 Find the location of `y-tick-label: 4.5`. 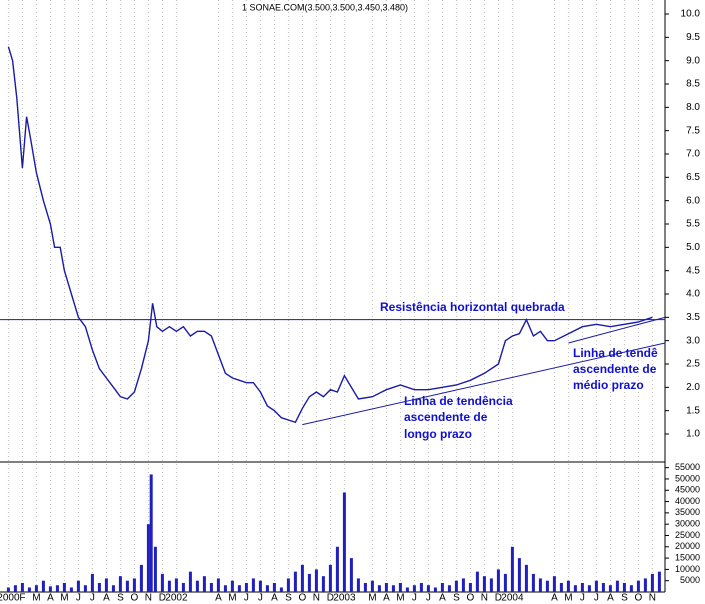

y-tick-label: 4.5 is located at coordinates (693, 270).